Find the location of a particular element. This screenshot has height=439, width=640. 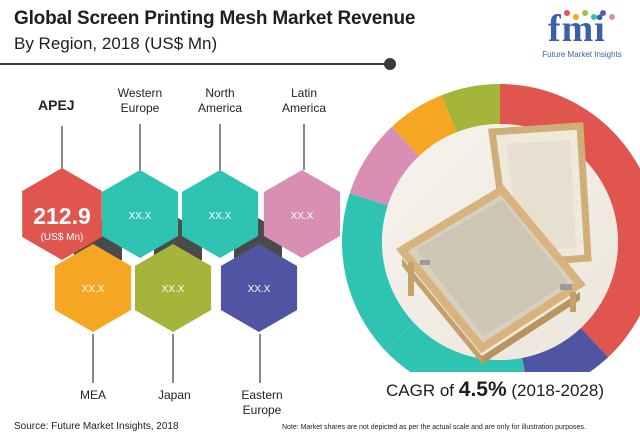

hexagon-north-america: XX.X is located at coordinates (220, 214).